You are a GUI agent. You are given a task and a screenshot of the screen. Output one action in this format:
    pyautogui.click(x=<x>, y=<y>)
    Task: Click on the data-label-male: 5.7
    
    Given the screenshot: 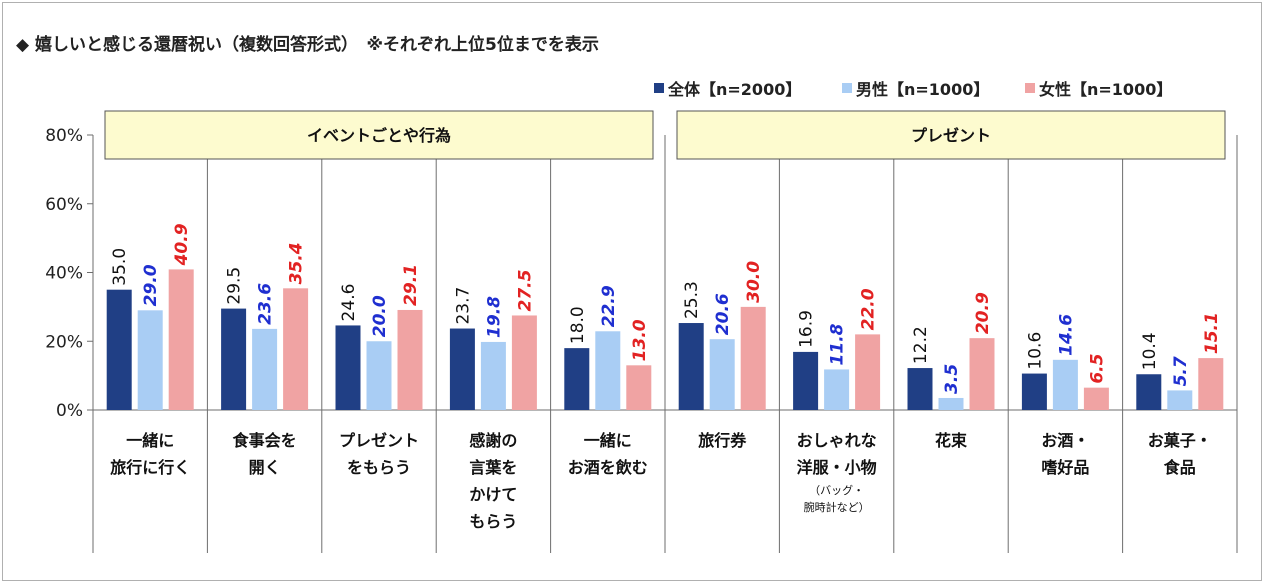 What is the action you would take?
    pyautogui.click(x=1181, y=371)
    